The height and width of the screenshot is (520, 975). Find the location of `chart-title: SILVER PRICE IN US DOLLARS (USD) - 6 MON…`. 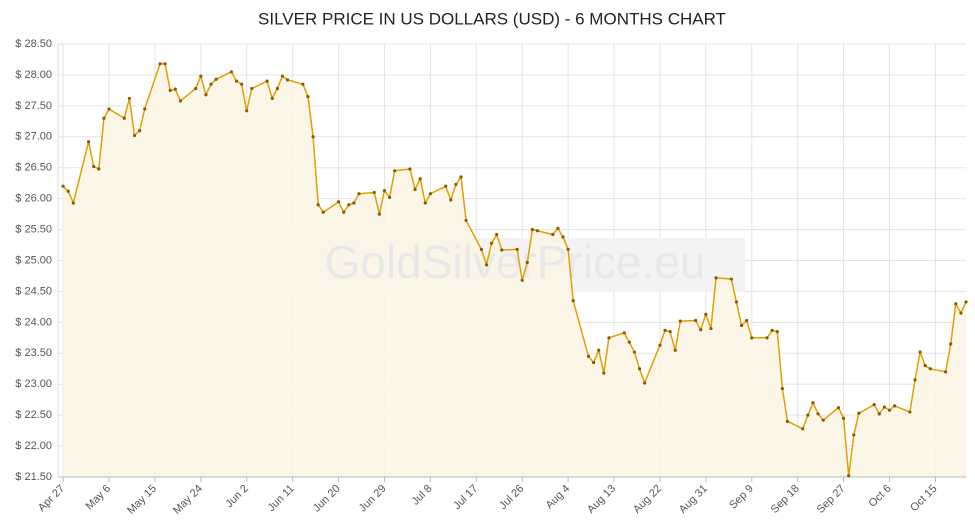

chart-title: SILVER PRICE IN US DOLLARS (USD) - 6 MON… is located at coordinates (492, 18).